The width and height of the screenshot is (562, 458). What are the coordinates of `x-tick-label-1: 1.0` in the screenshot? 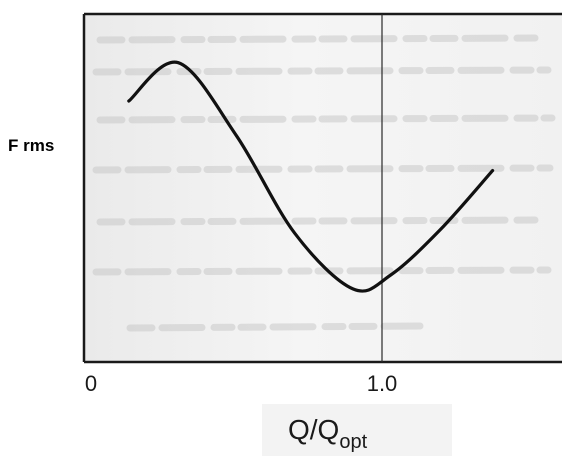 It's located at (382, 383).